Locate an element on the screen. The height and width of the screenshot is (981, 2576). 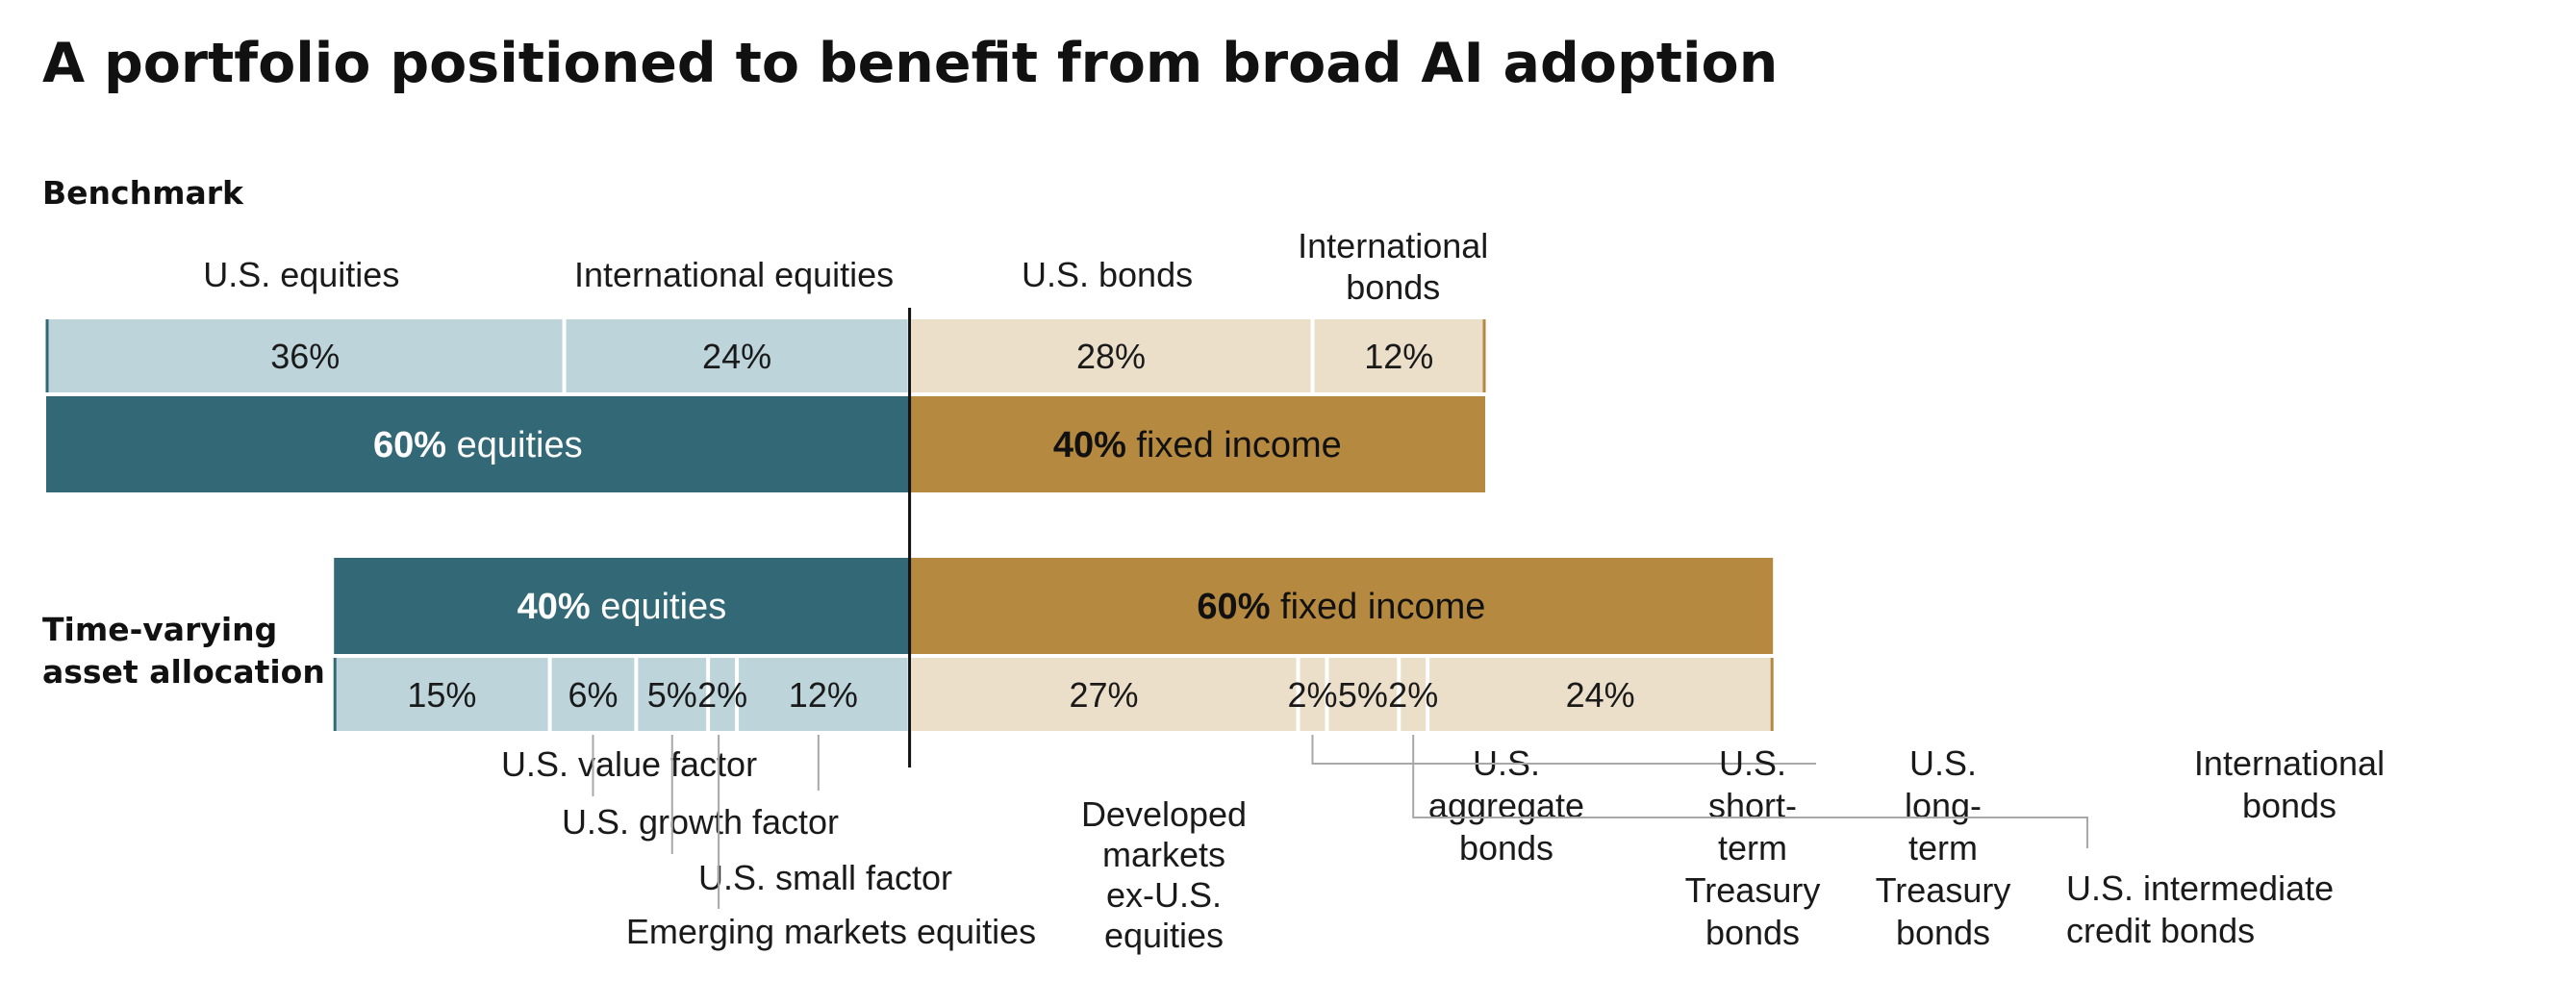
segment-u-s-short-term-treasury-bonds is located at coordinates (1312, 694).